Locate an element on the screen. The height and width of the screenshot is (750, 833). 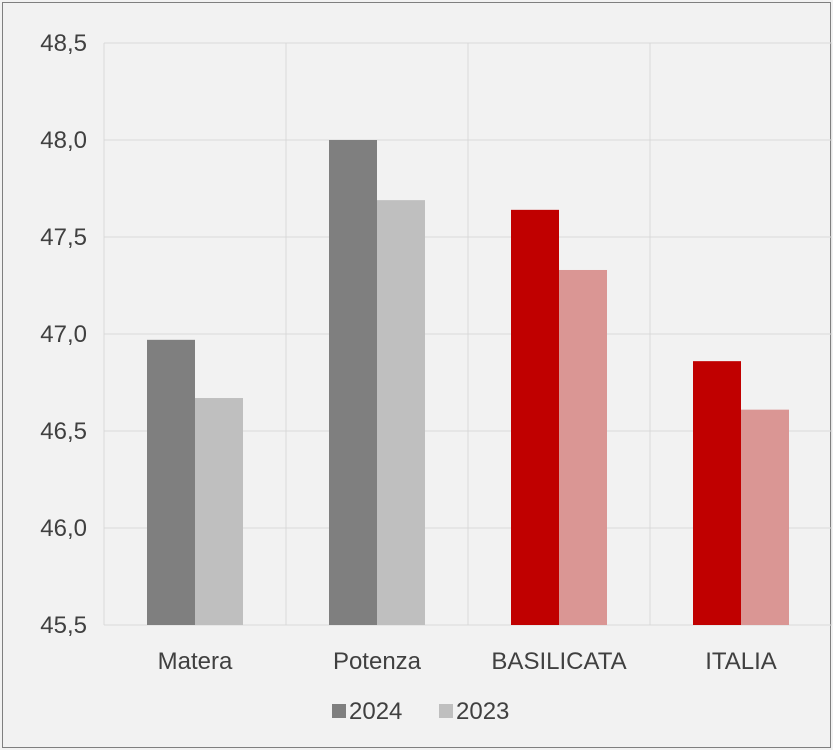
y-tick-label: 47,0 is located at coordinates (63, 334).